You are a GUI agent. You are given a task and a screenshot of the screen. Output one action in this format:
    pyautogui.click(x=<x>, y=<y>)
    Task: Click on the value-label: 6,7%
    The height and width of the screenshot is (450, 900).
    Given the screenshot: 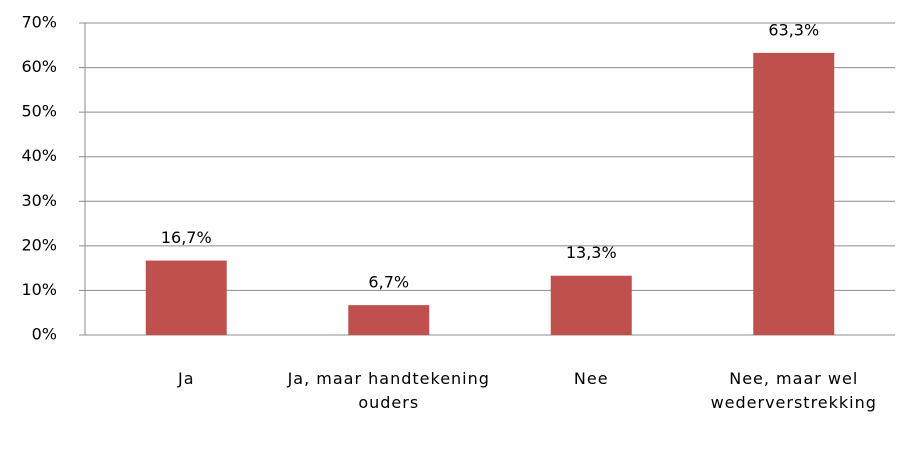 What is the action you would take?
    pyautogui.click(x=388, y=282)
    